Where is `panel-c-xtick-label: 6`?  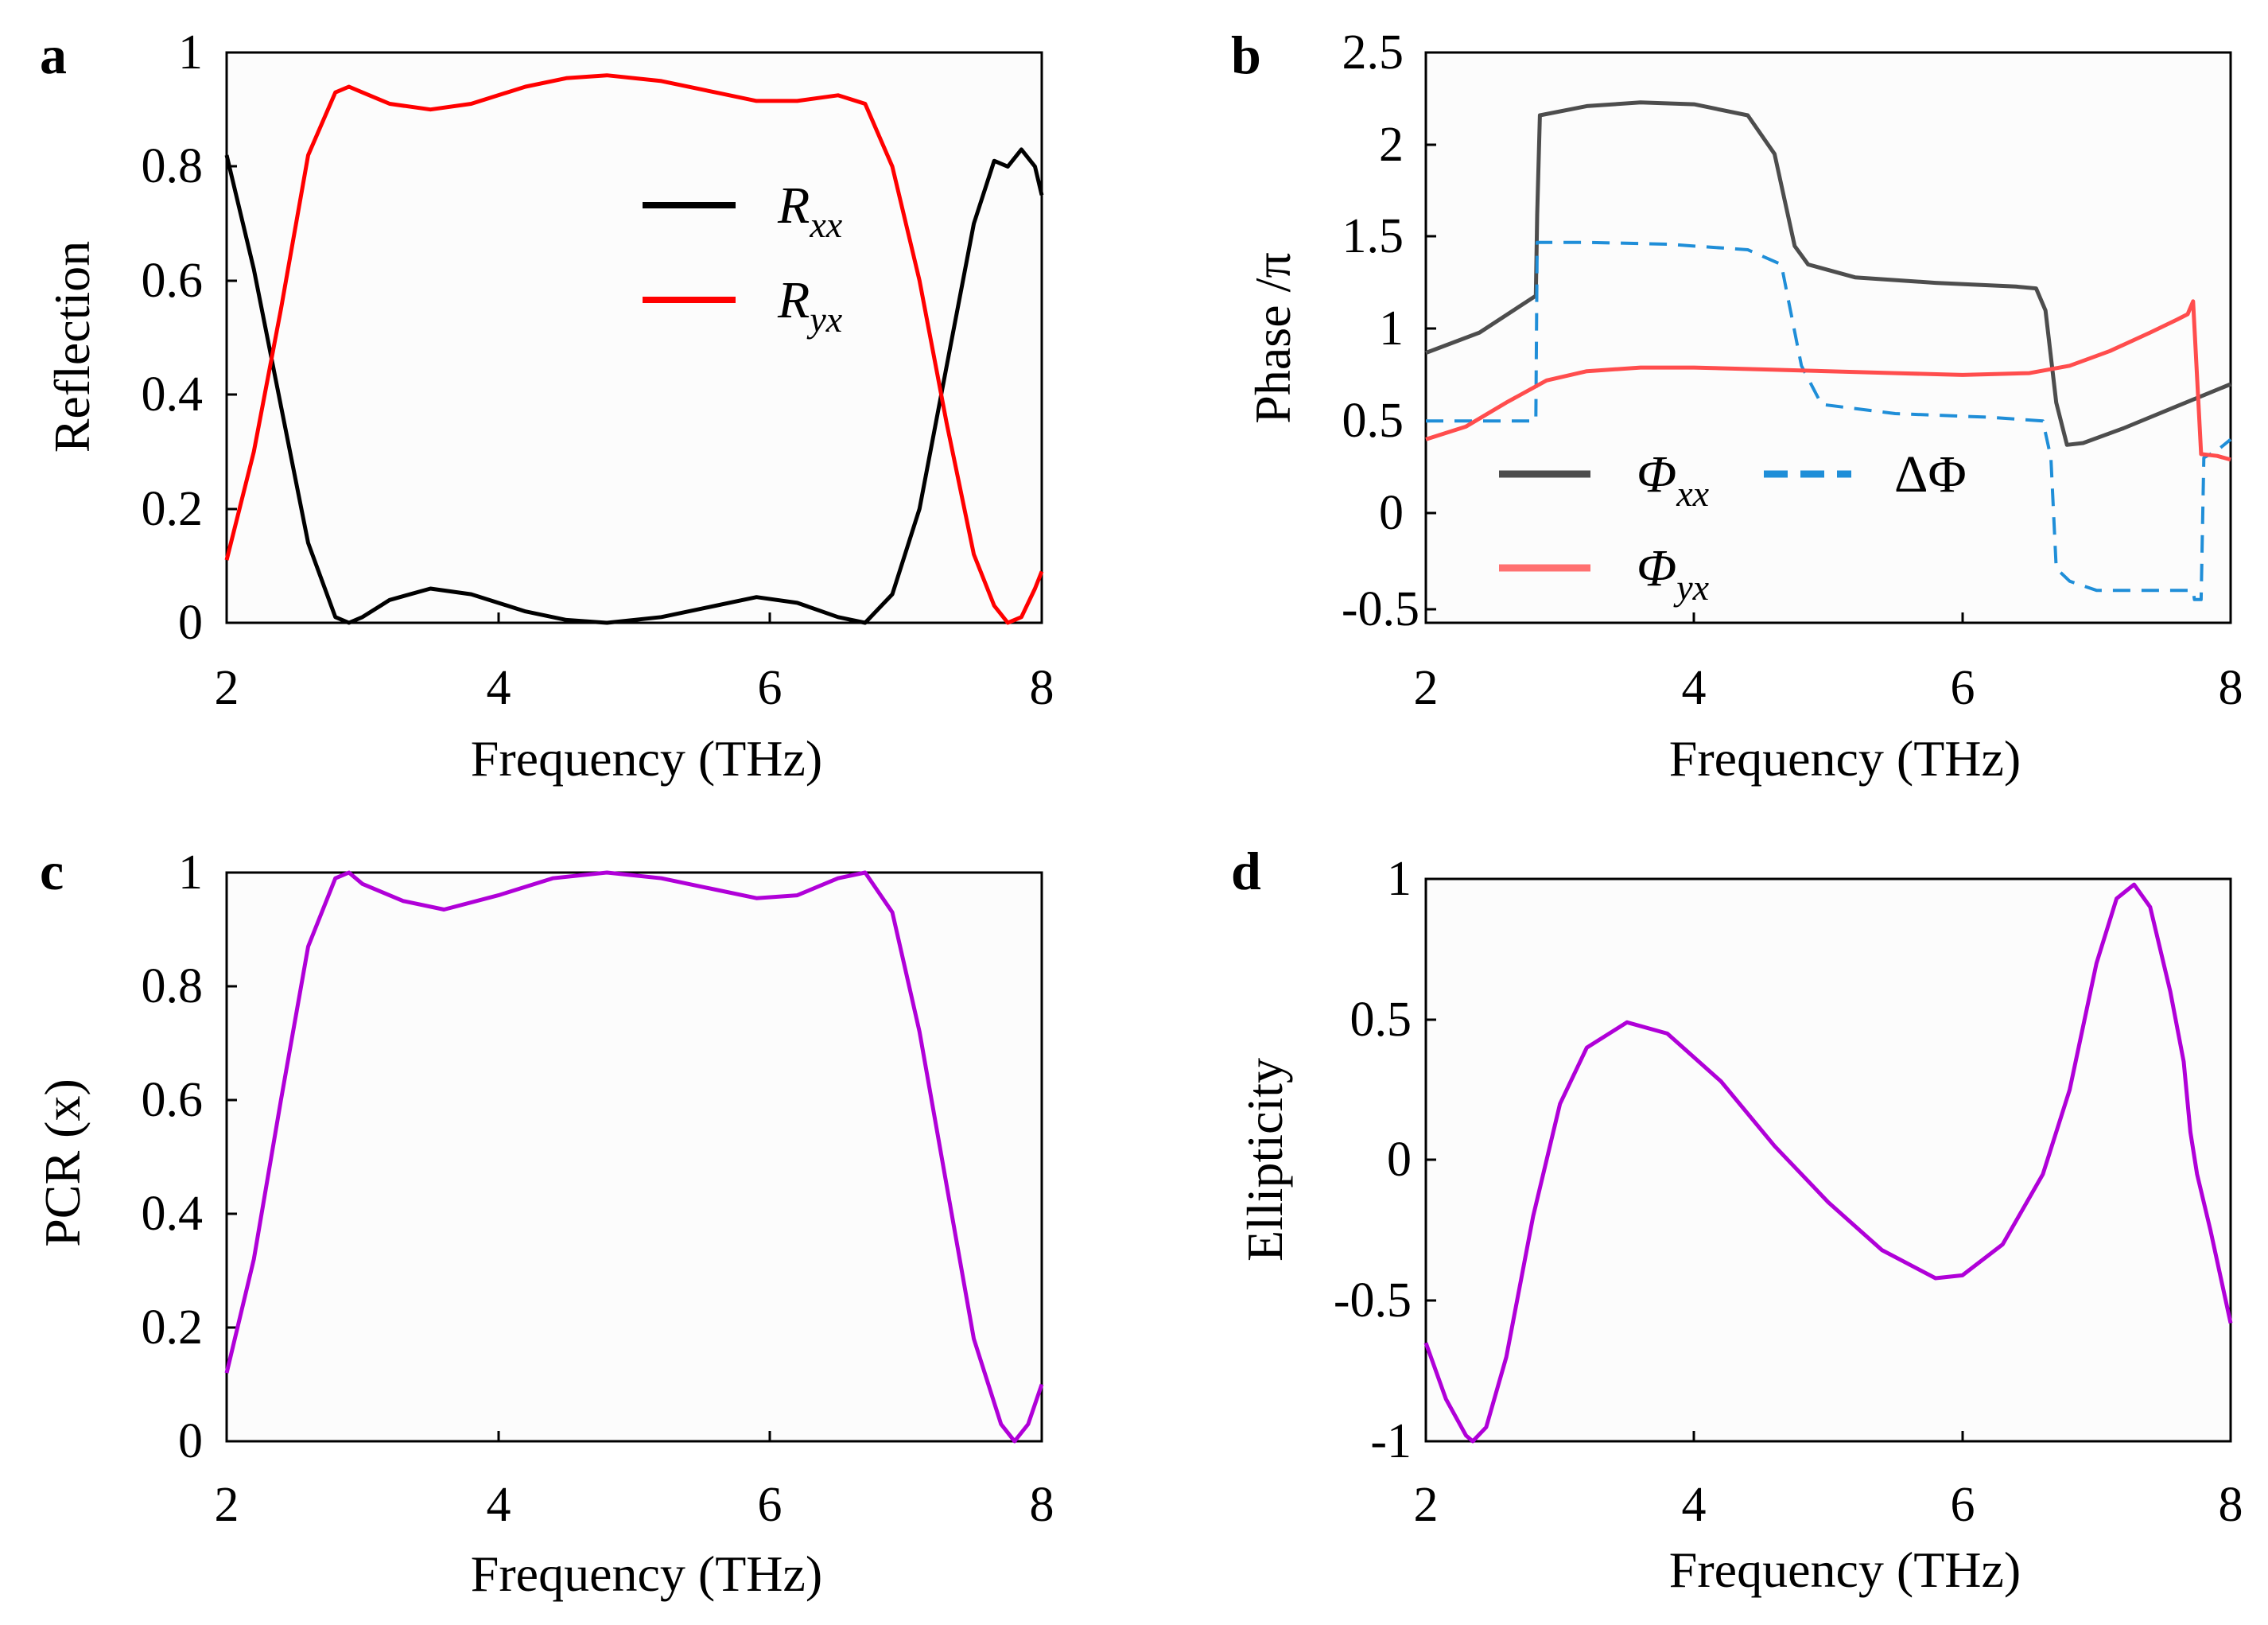
panel-c-xtick-label: 6 is located at coordinates (770, 1505).